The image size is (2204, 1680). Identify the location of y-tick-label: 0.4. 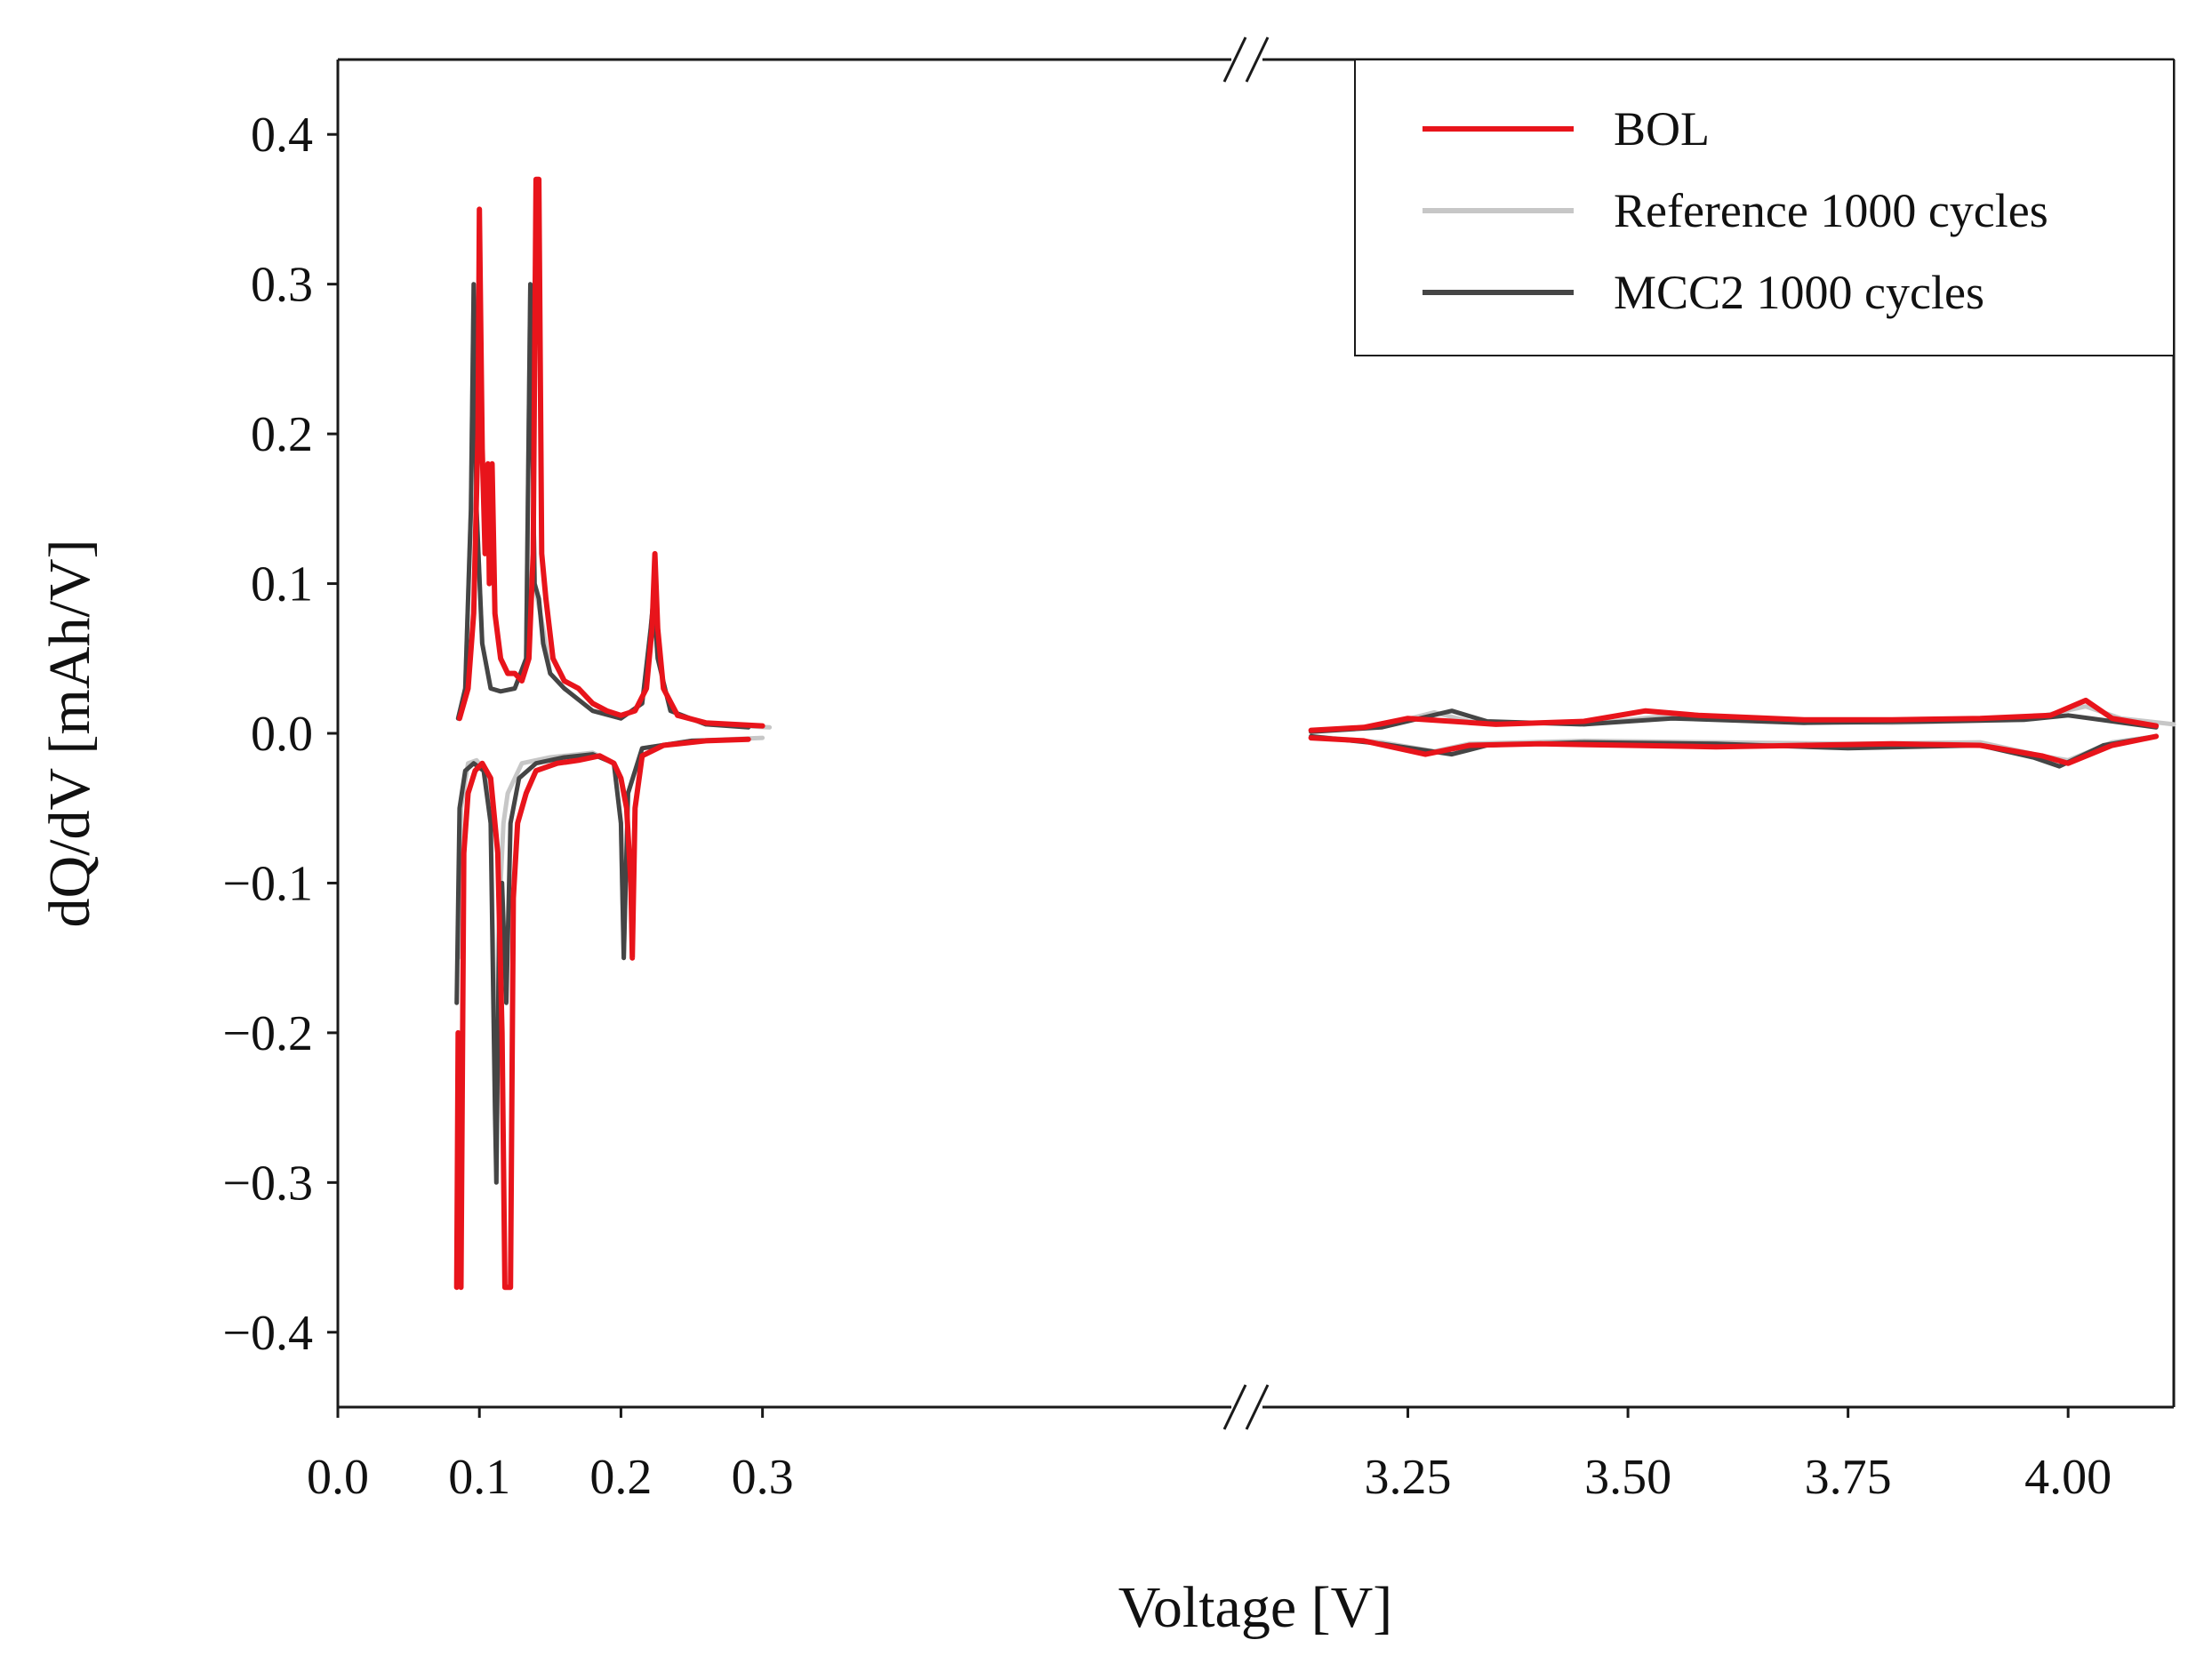
(282, 135).